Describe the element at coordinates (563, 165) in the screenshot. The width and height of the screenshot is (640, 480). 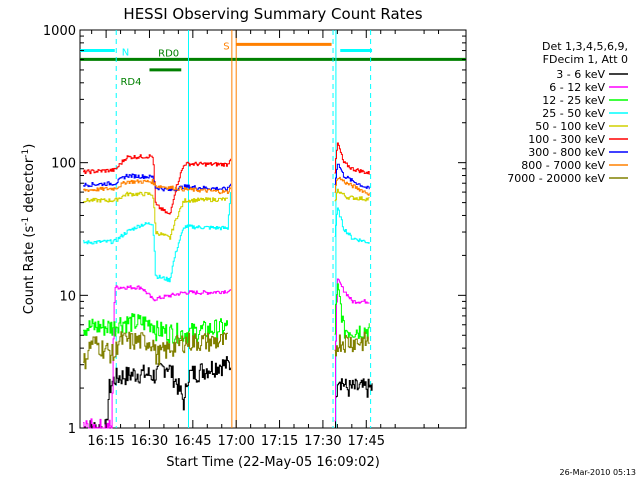
I see `legend-entry-label: 800 - 7000 keV` at that location.